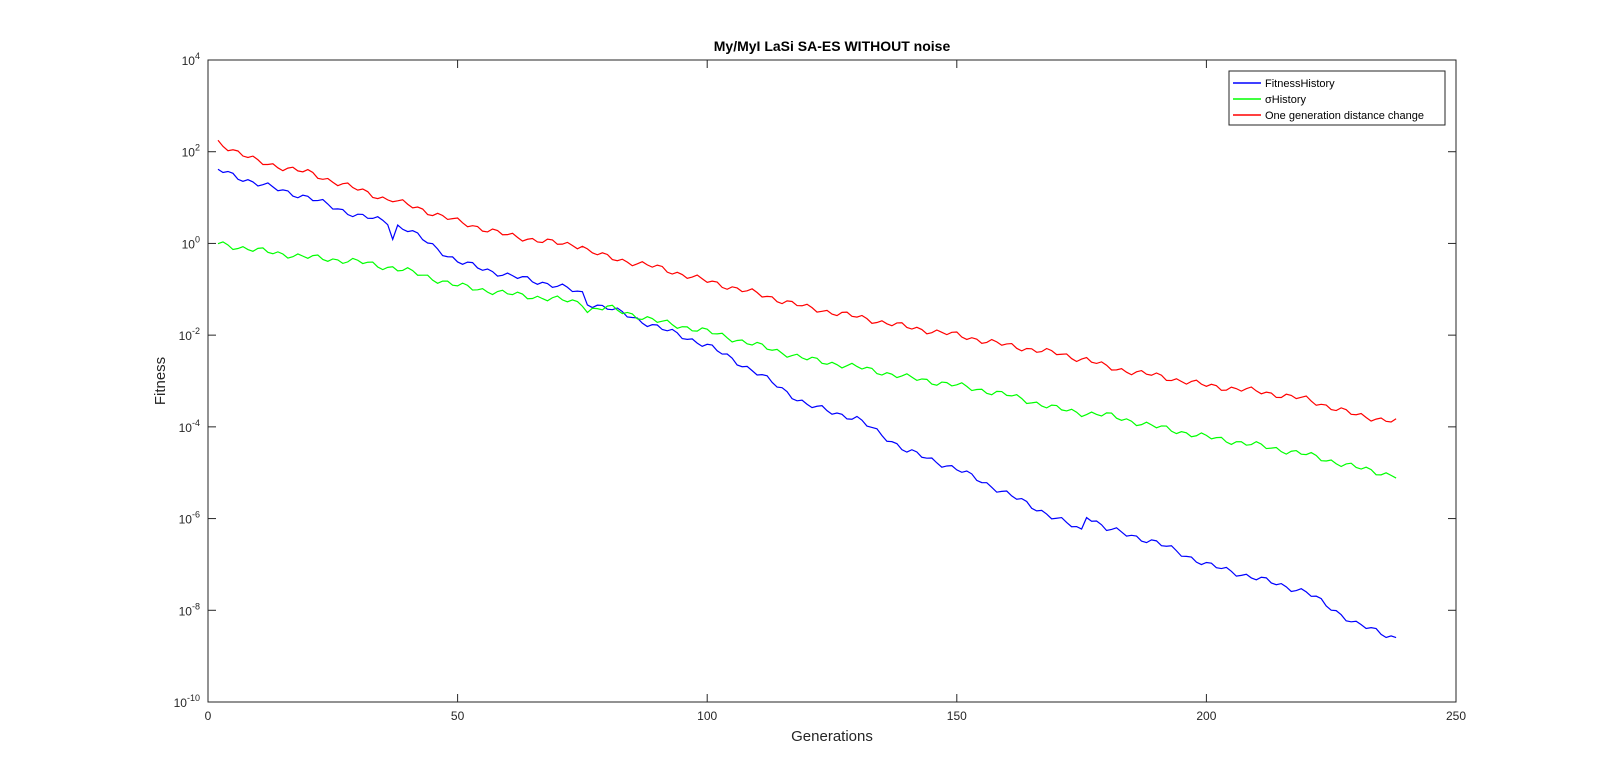 This screenshot has width=1600, height=783. I want to click on legend-entry: FitnessHistory, so click(1300, 84).